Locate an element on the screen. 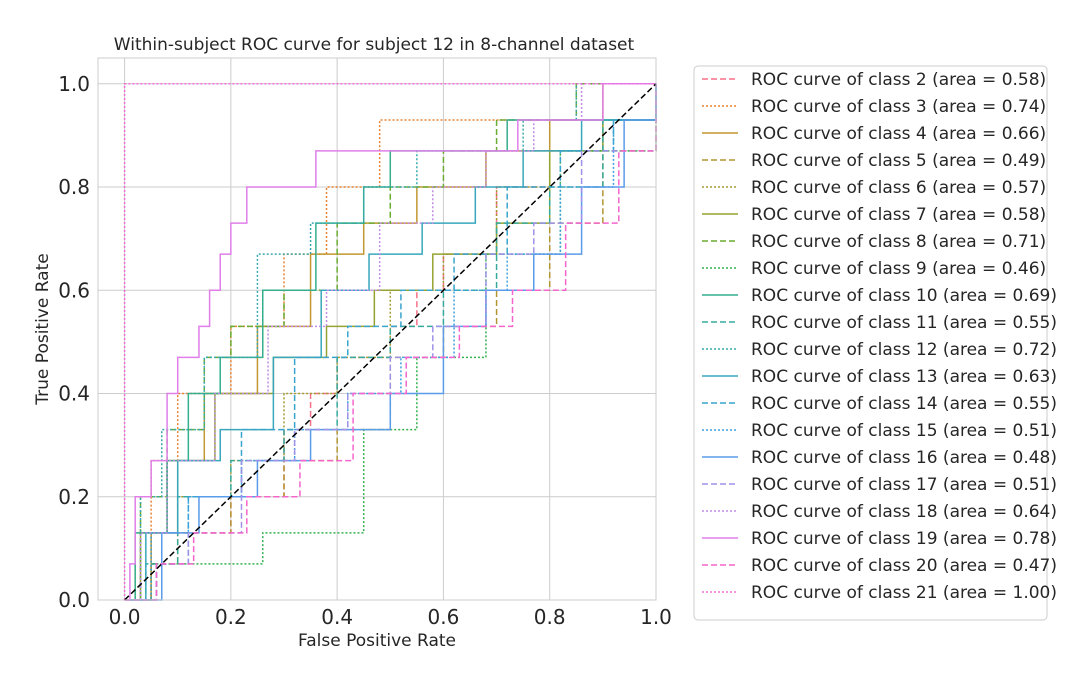 This screenshot has width=1082, height=687. x-tick-label: 0.6 is located at coordinates (444, 617).